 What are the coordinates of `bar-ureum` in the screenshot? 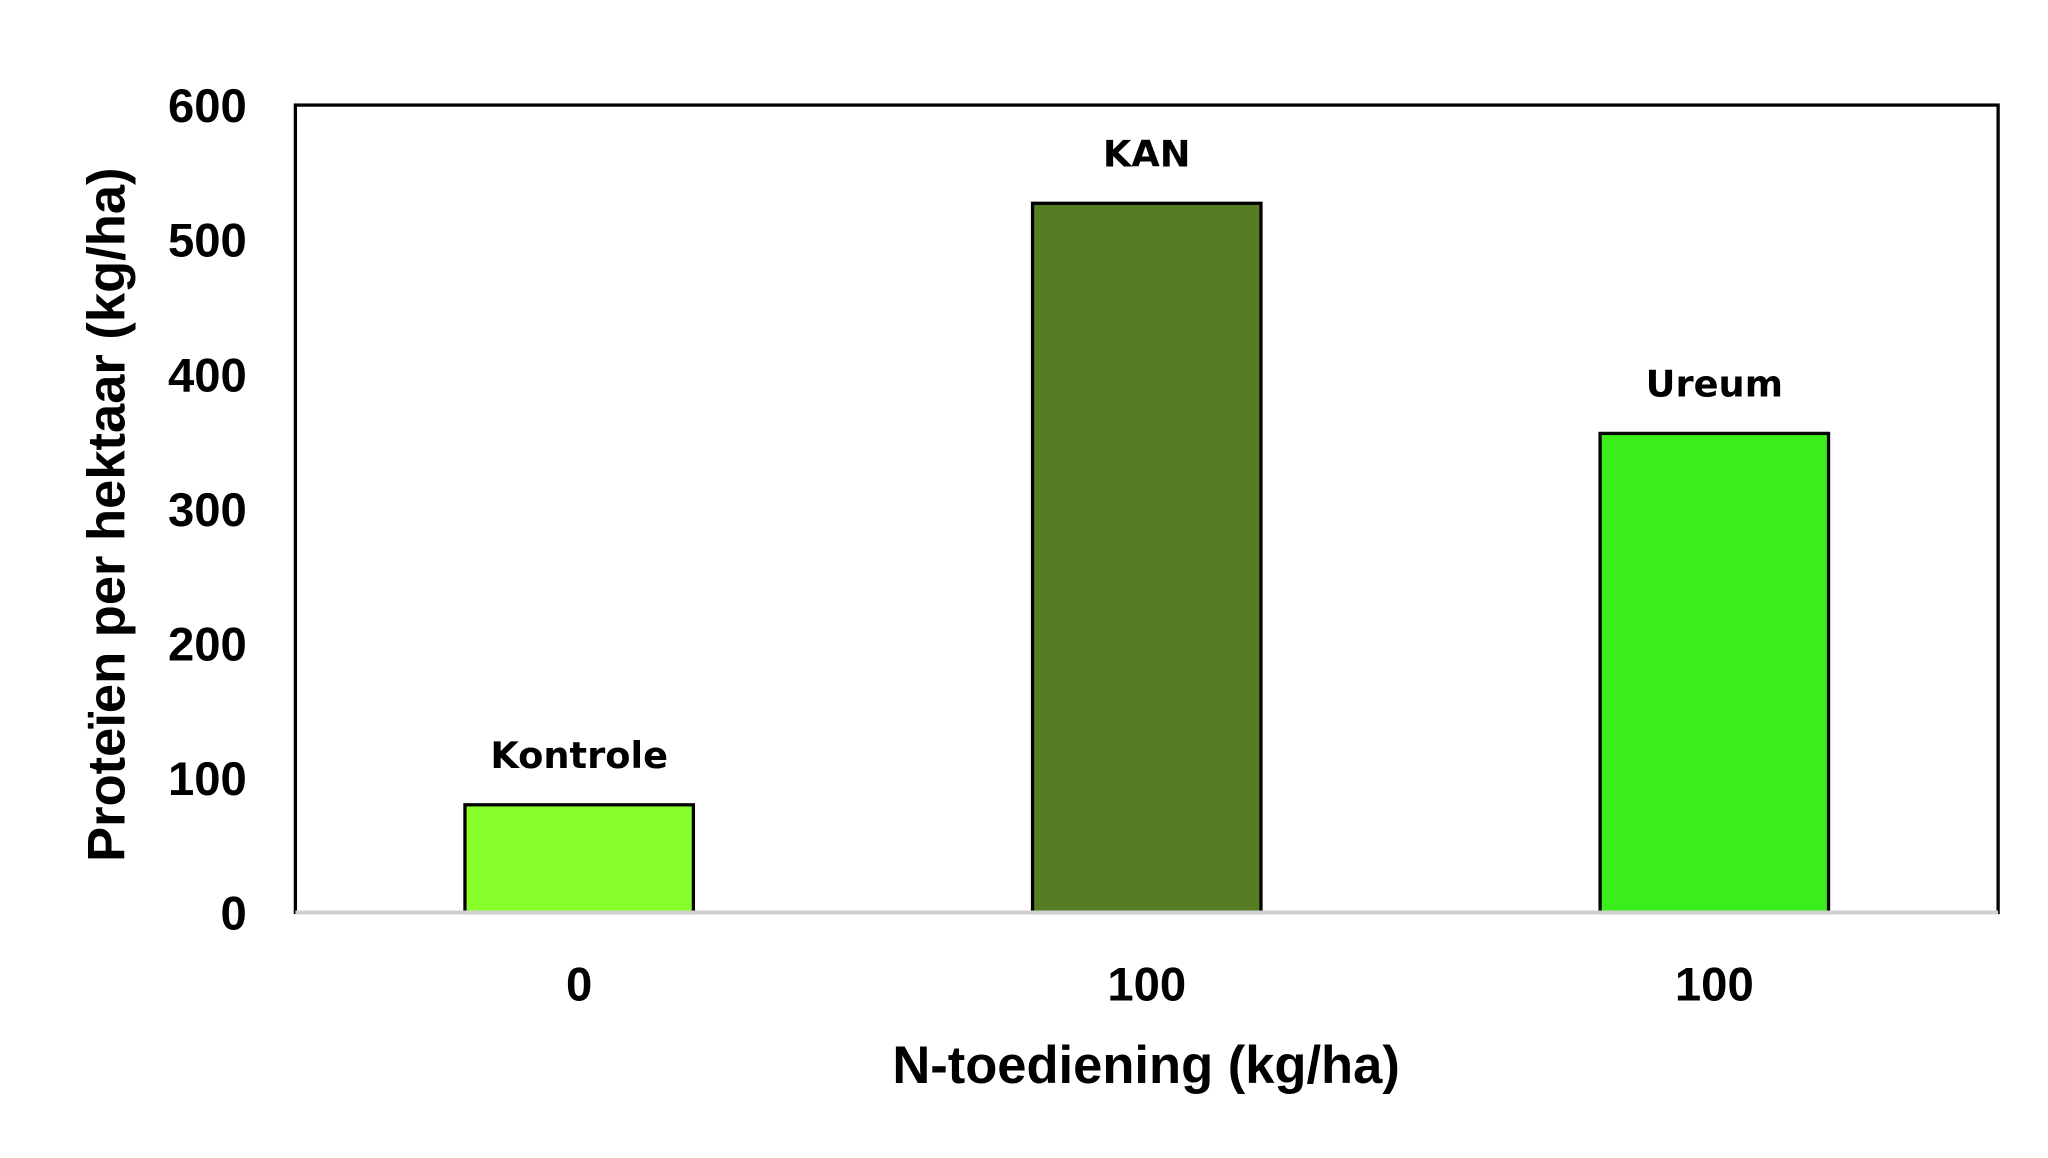 It's located at (1714, 673).